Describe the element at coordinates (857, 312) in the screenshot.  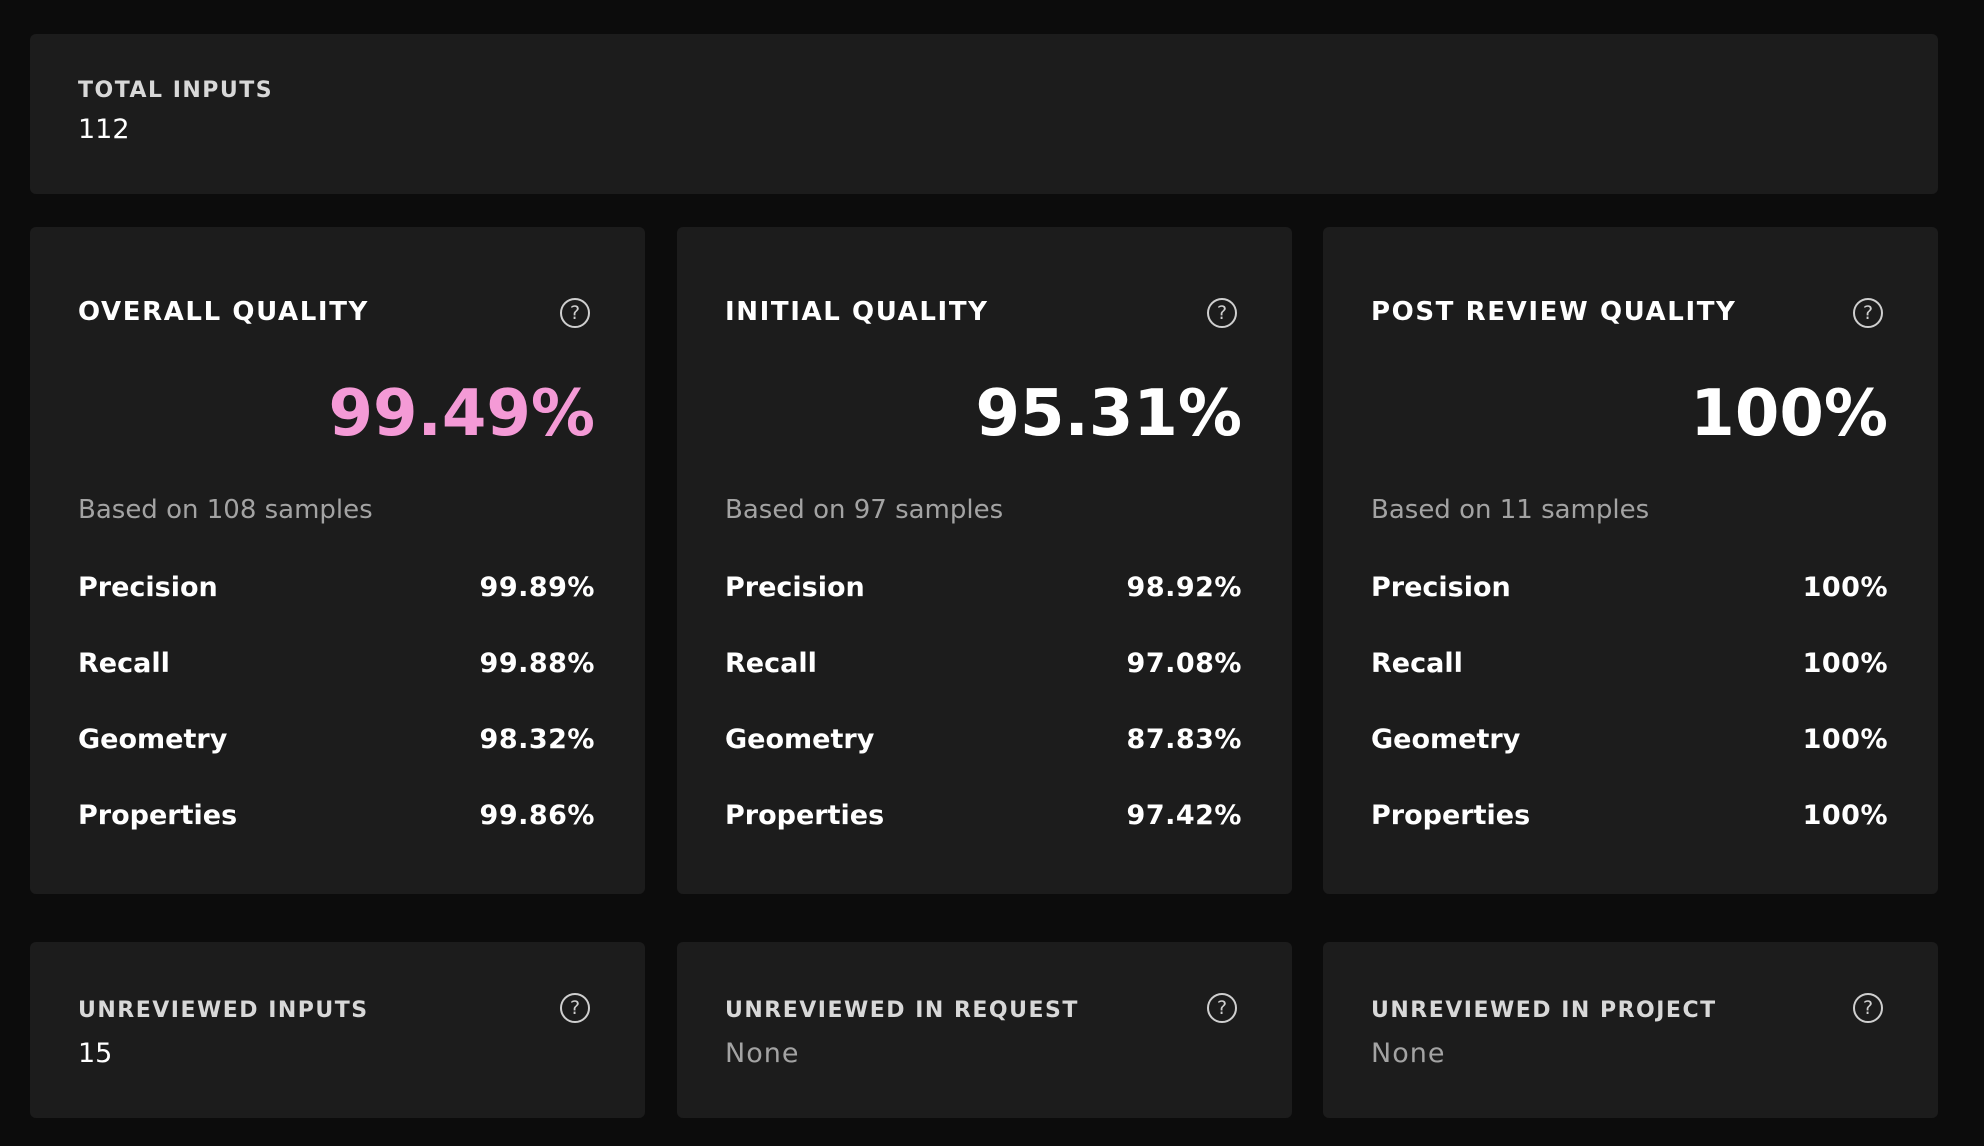
I see `initial-quality-title: INITIAL QUALITY` at that location.